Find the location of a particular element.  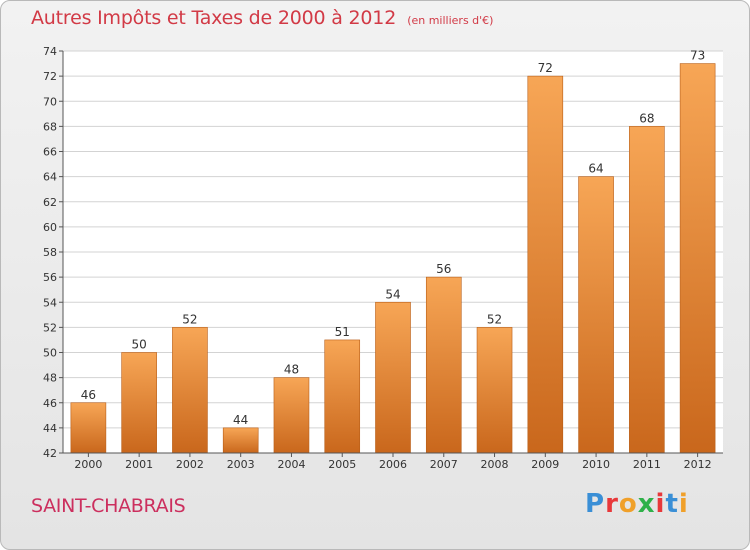

y-tick-label: 54 is located at coordinates (50, 302).